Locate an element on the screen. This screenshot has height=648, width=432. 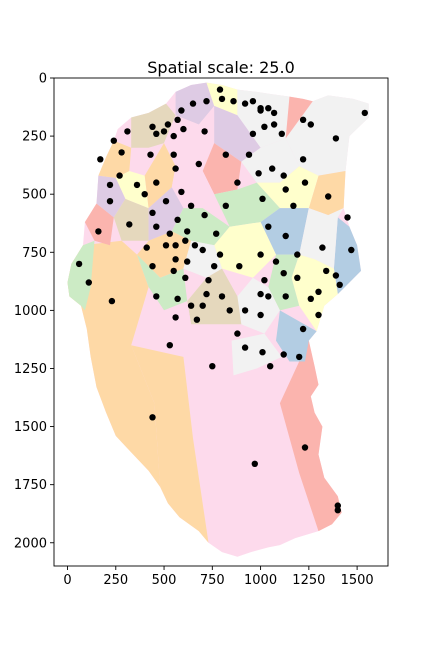
chart-title: Spatial scale: 25.0 is located at coordinates (221, 67).